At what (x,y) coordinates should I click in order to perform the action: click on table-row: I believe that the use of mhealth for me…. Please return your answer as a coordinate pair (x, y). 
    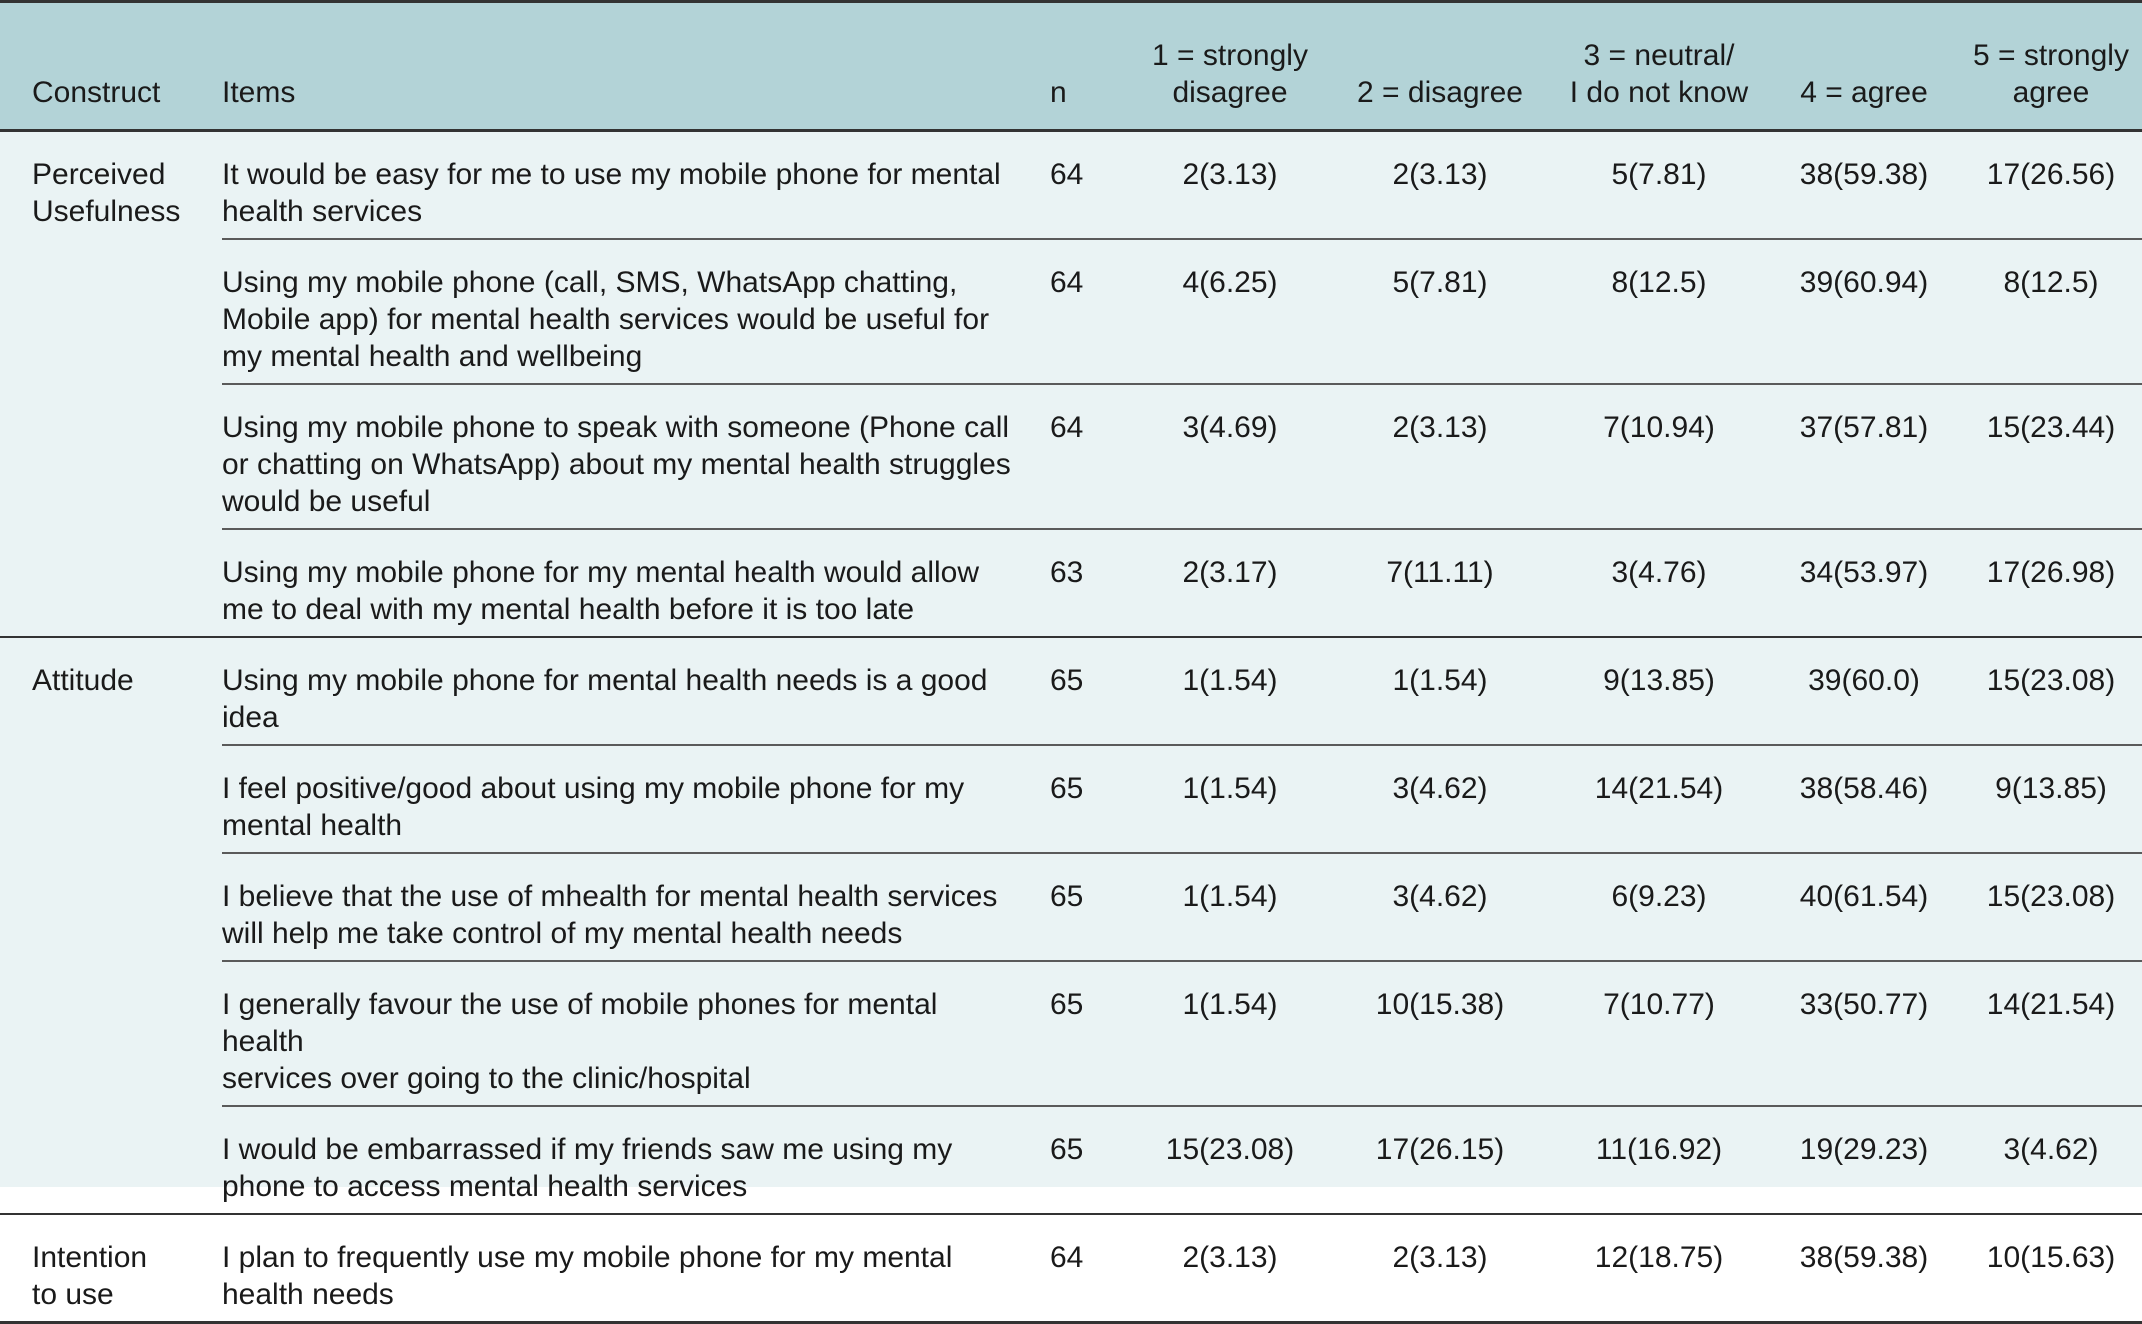
    Looking at the image, I should click on (1071, 906).